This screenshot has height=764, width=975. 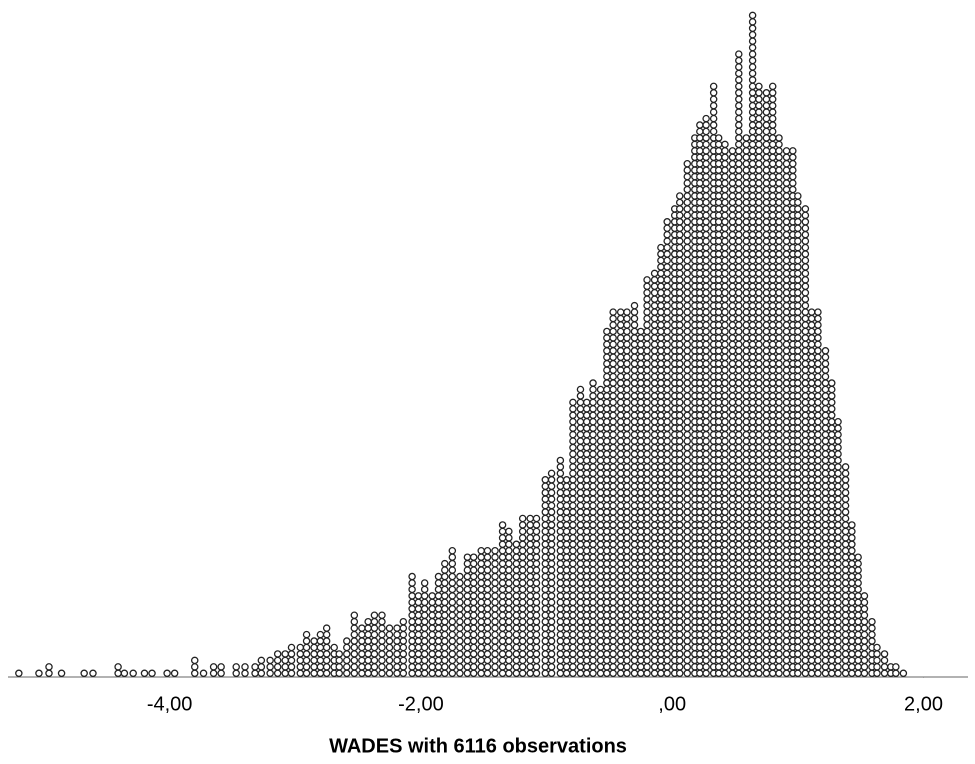 What do you see at coordinates (923, 704) in the screenshot?
I see `x-tick-label: 2,00` at bounding box center [923, 704].